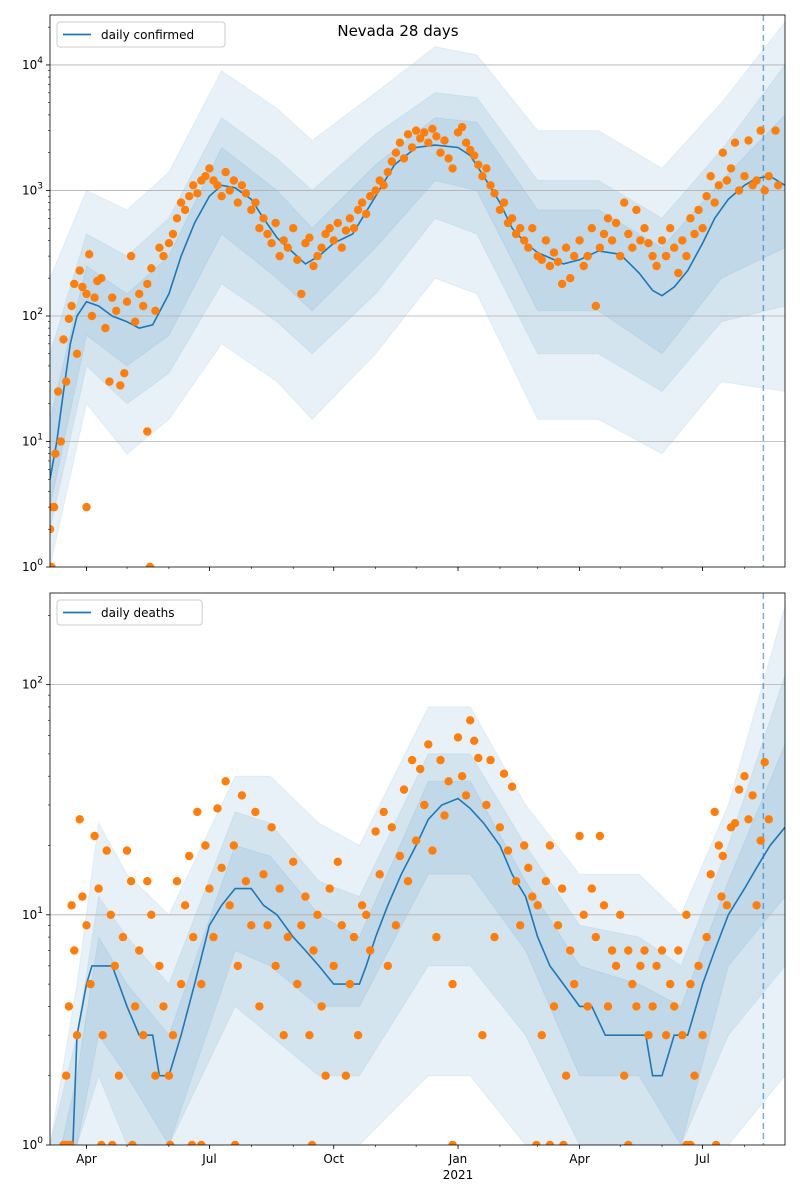 The image size is (800, 1200). What do you see at coordinates (147, 35) in the screenshot?
I see `legend-label: daily confirmed` at bounding box center [147, 35].